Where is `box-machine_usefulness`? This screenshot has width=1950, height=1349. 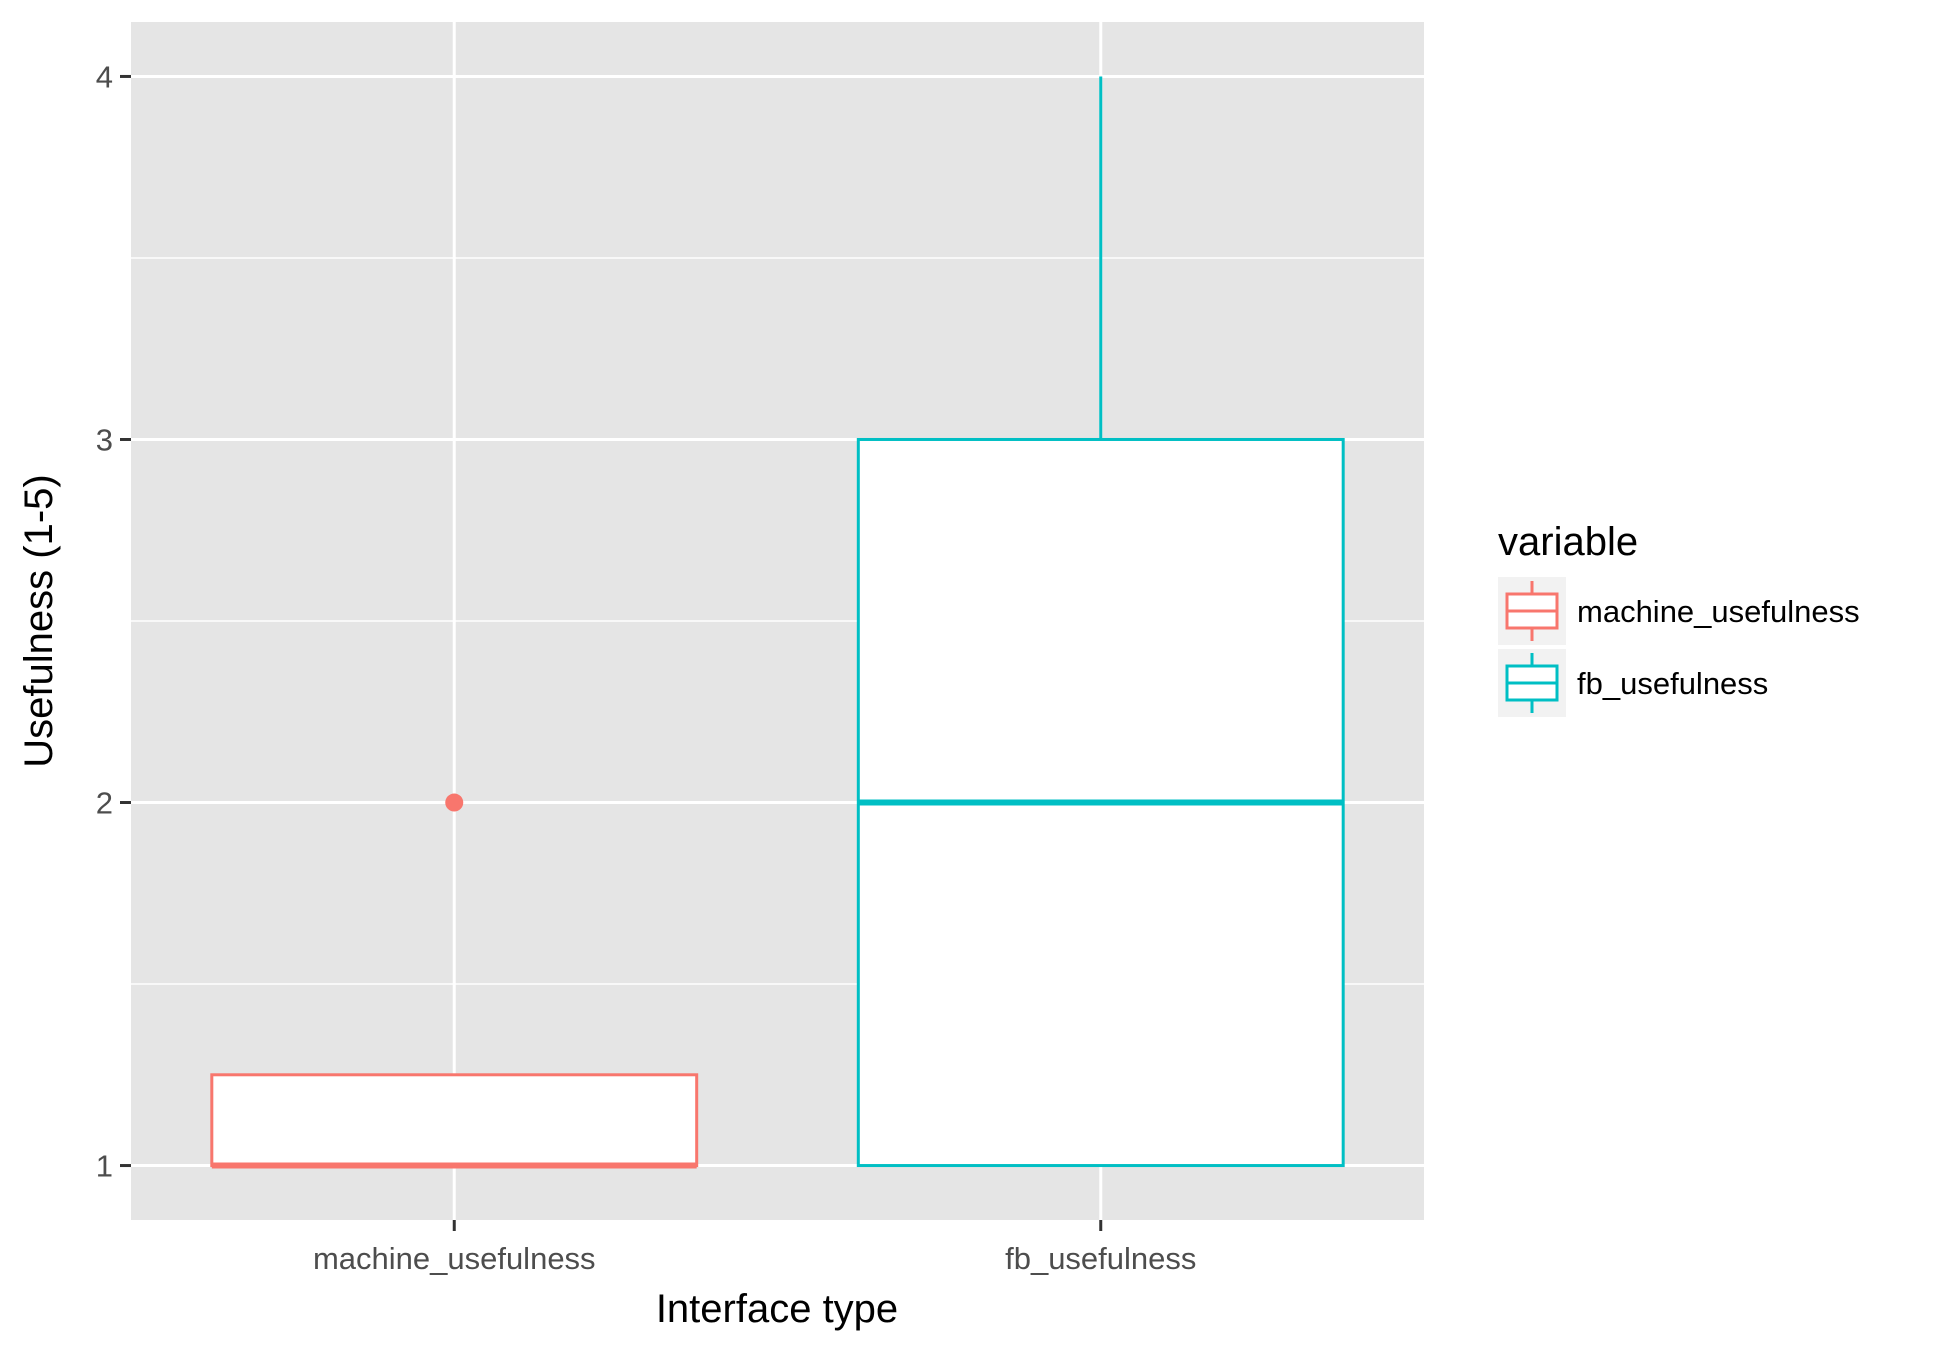
box-machine_usefulness is located at coordinates (454, 981).